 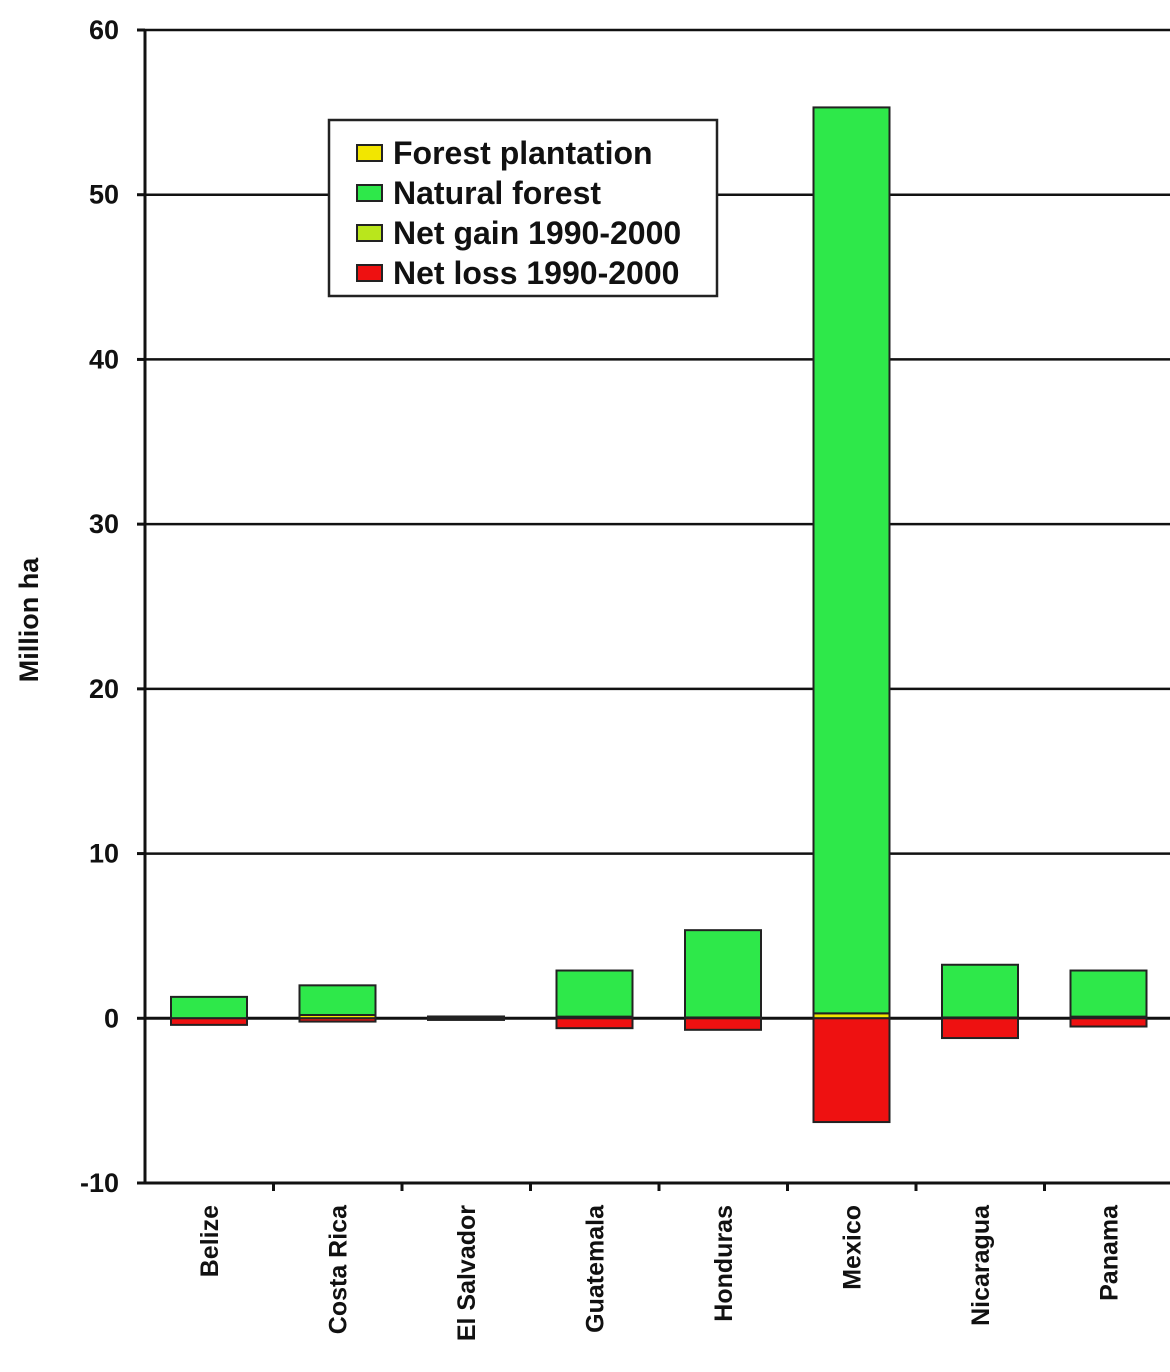 What do you see at coordinates (724, 1263) in the screenshot?
I see `x-tick-label: Honduras` at bounding box center [724, 1263].